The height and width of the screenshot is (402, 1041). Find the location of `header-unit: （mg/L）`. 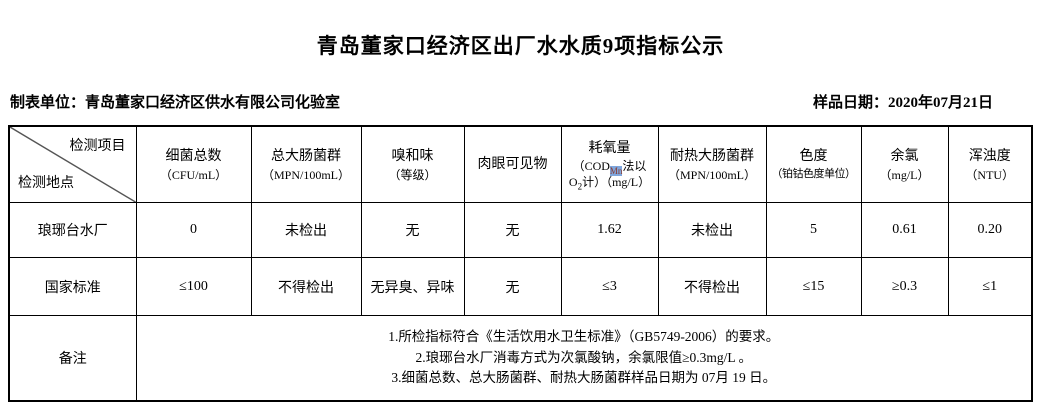

header-unit: （mg/L） is located at coordinates (904, 174).